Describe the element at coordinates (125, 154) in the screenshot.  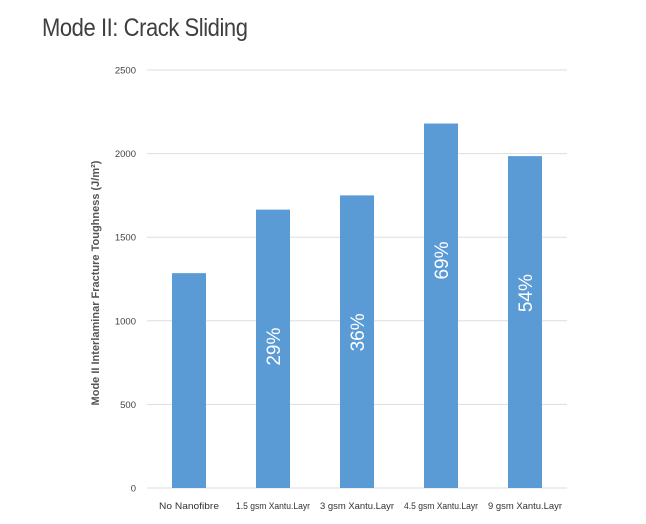
I see `y-tick-label: 2000` at that location.